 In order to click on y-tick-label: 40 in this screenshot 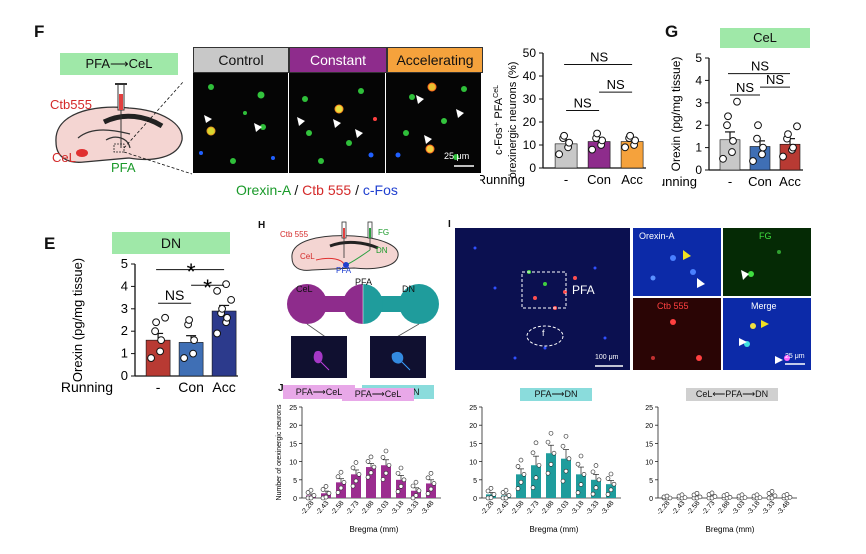, I will do `click(530, 76)`.